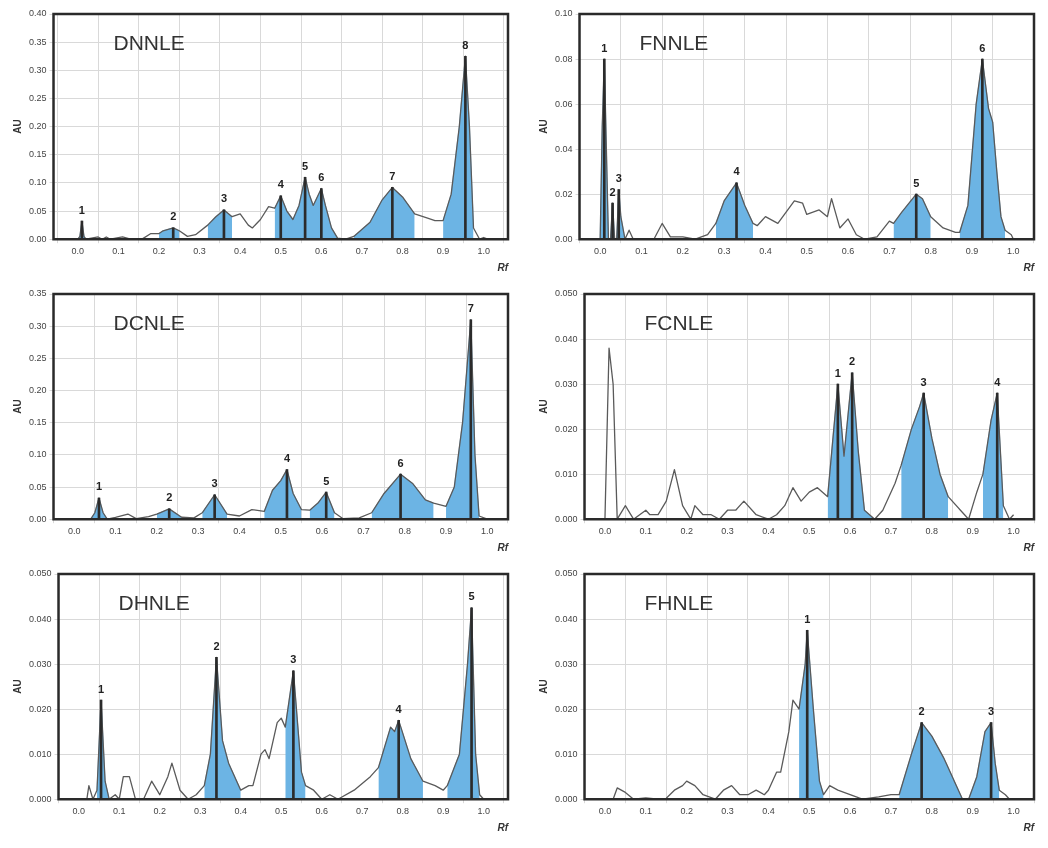 The image size is (1048, 848). What do you see at coordinates (465, 44) in the screenshot?
I see `annotation: 8` at bounding box center [465, 44].